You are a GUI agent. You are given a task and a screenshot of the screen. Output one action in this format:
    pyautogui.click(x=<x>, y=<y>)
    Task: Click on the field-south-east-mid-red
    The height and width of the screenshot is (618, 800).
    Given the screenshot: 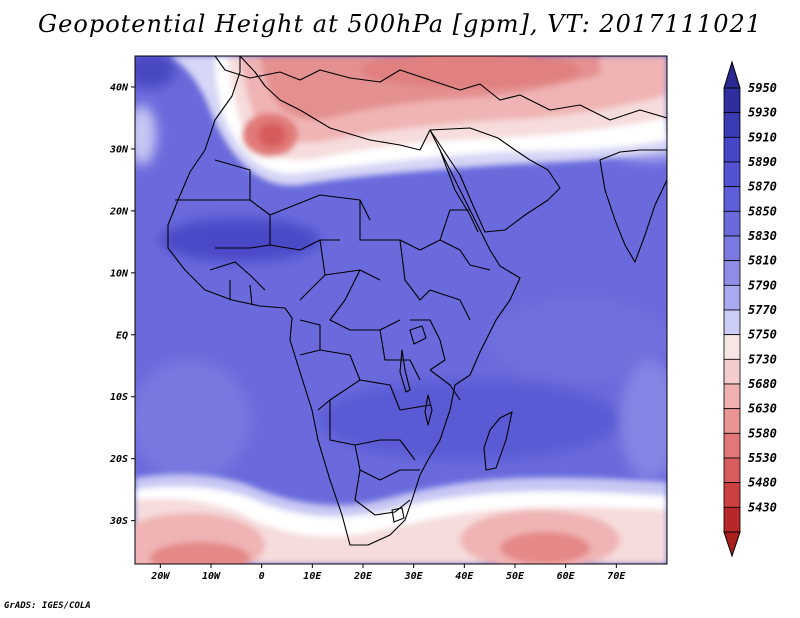 What is the action you would take?
    pyautogui.click(x=545, y=548)
    